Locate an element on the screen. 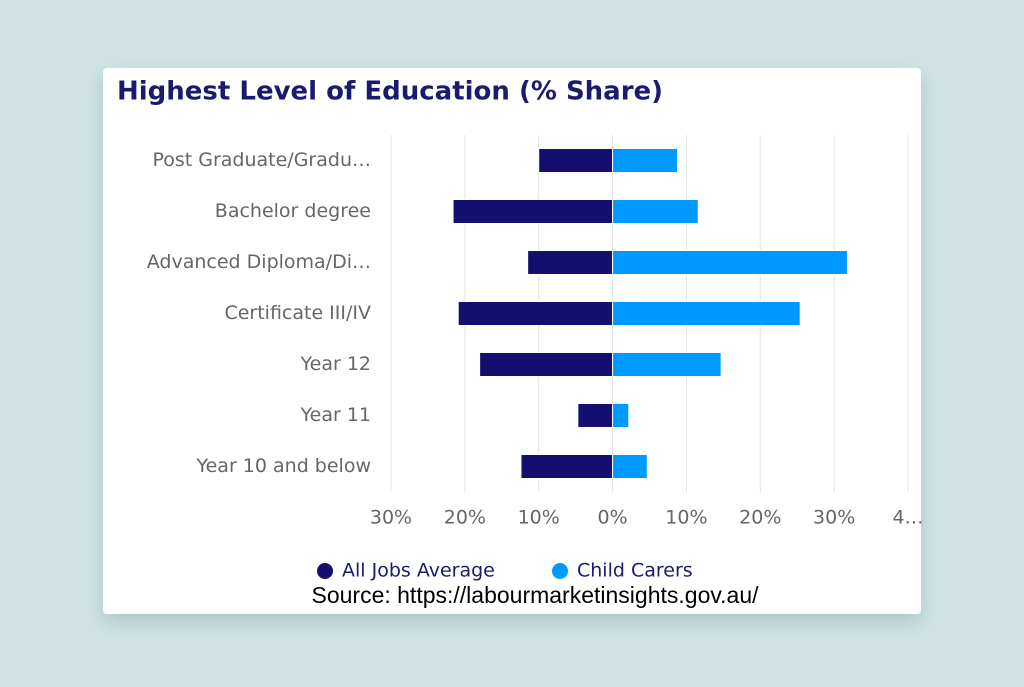  x-tick-label: 0% is located at coordinates (612, 518).